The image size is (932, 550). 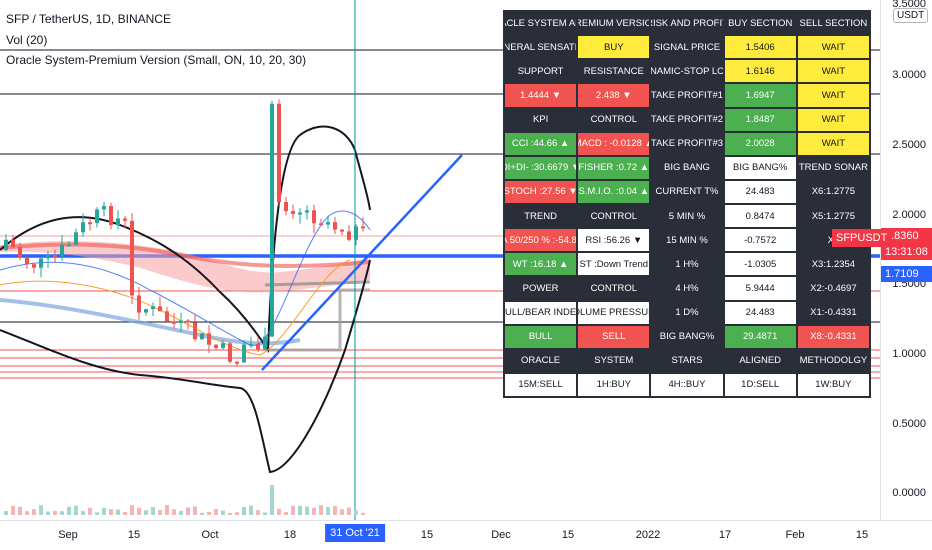 I want to click on table-cell: SYSTEM, so click(x=614, y=360).